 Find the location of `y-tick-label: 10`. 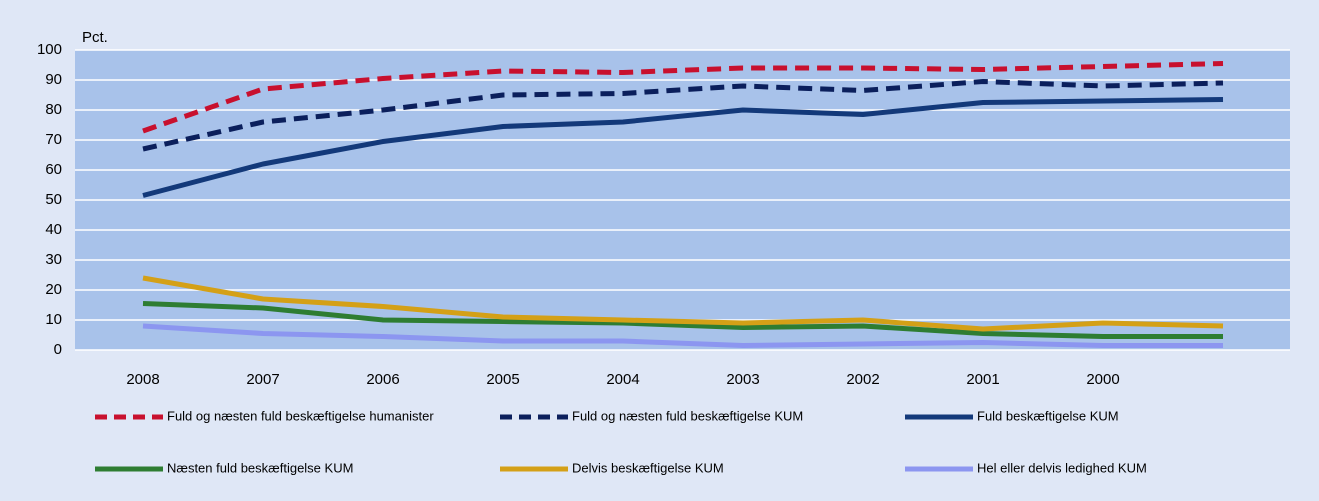

y-tick-label: 10 is located at coordinates (53, 319).